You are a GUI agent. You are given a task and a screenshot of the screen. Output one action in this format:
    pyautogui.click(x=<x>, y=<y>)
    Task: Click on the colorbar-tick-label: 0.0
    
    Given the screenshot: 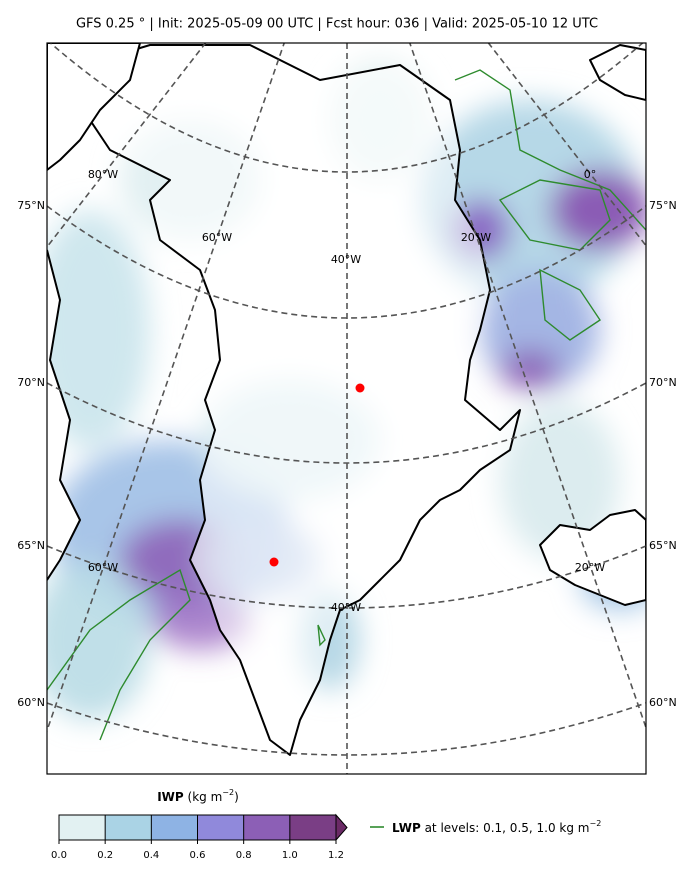 What is the action you would take?
    pyautogui.click(x=59, y=855)
    